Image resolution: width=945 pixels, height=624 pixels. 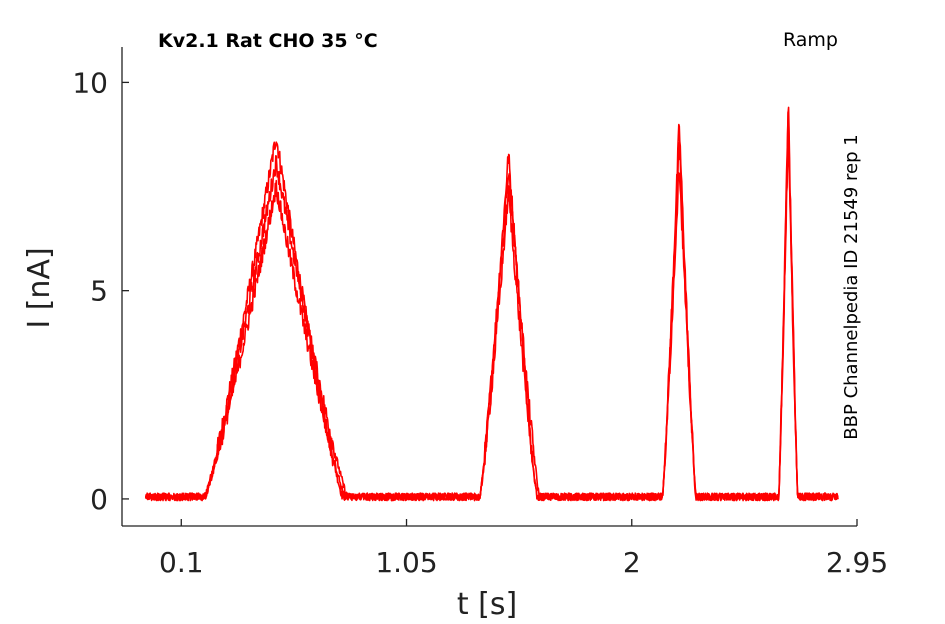 I want to click on y-axis-label: I [nA], so click(x=39, y=287).